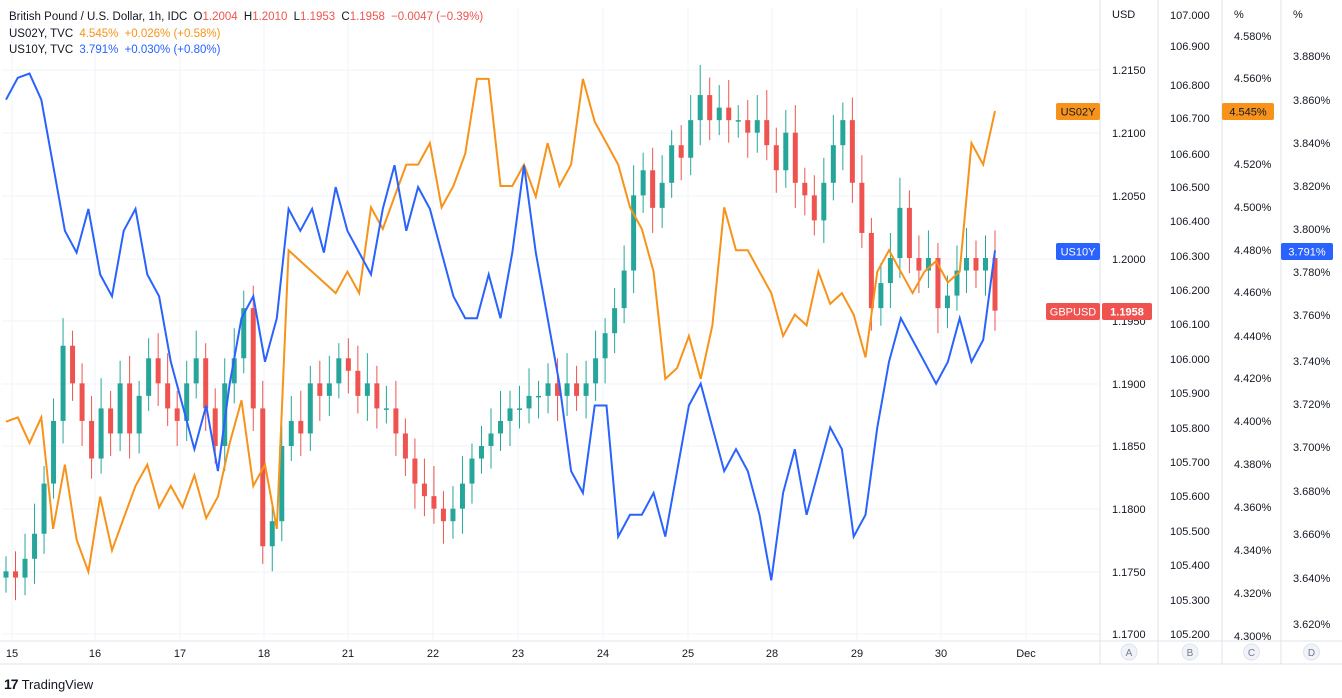 The image size is (1342, 698). Describe the element at coordinates (1253, 379) in the screenshot. I see `axis-C-tick-label: 4.420%` at that location.